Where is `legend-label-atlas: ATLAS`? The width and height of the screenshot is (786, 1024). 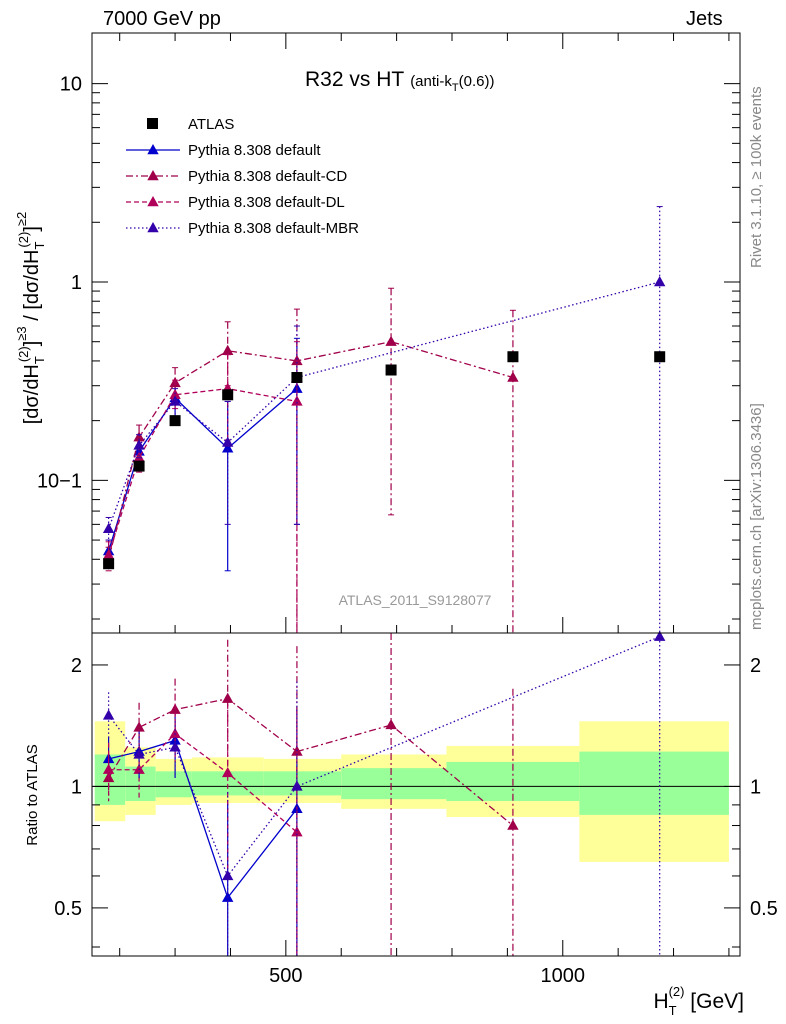 legend-label-atlas: ATLAS is located at coordinates (211, 124).